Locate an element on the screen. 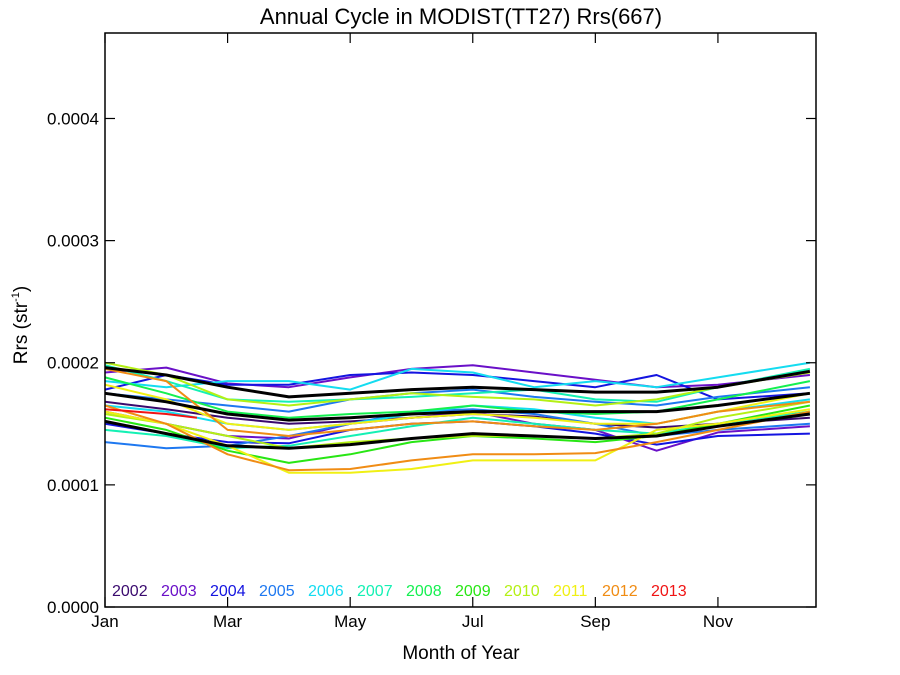 Image resolution: width=900 pixels, height=675 pixels. y-tick-label: 0.0002 is located at coordinates (73, 363).